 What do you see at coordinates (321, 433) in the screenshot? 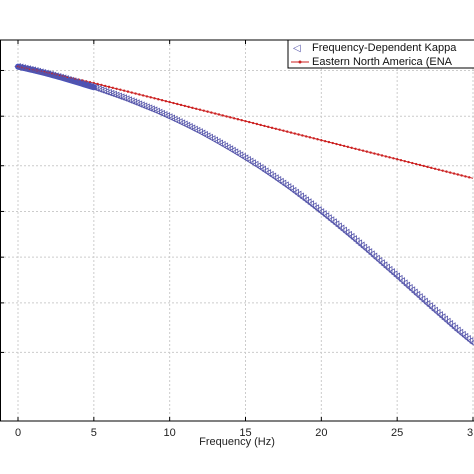
I see `x-tick-label: 20` at bounding box center [321, 433].